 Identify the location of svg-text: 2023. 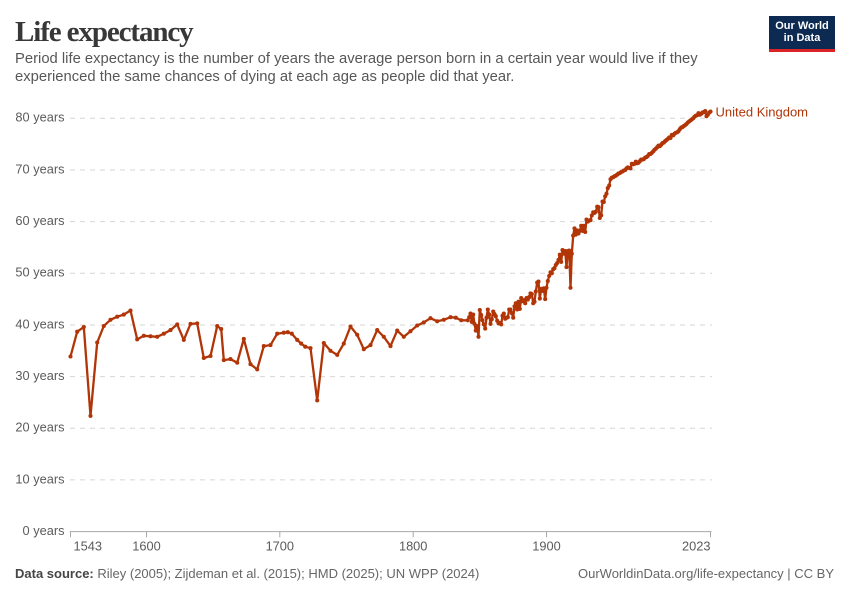
(696, 545).